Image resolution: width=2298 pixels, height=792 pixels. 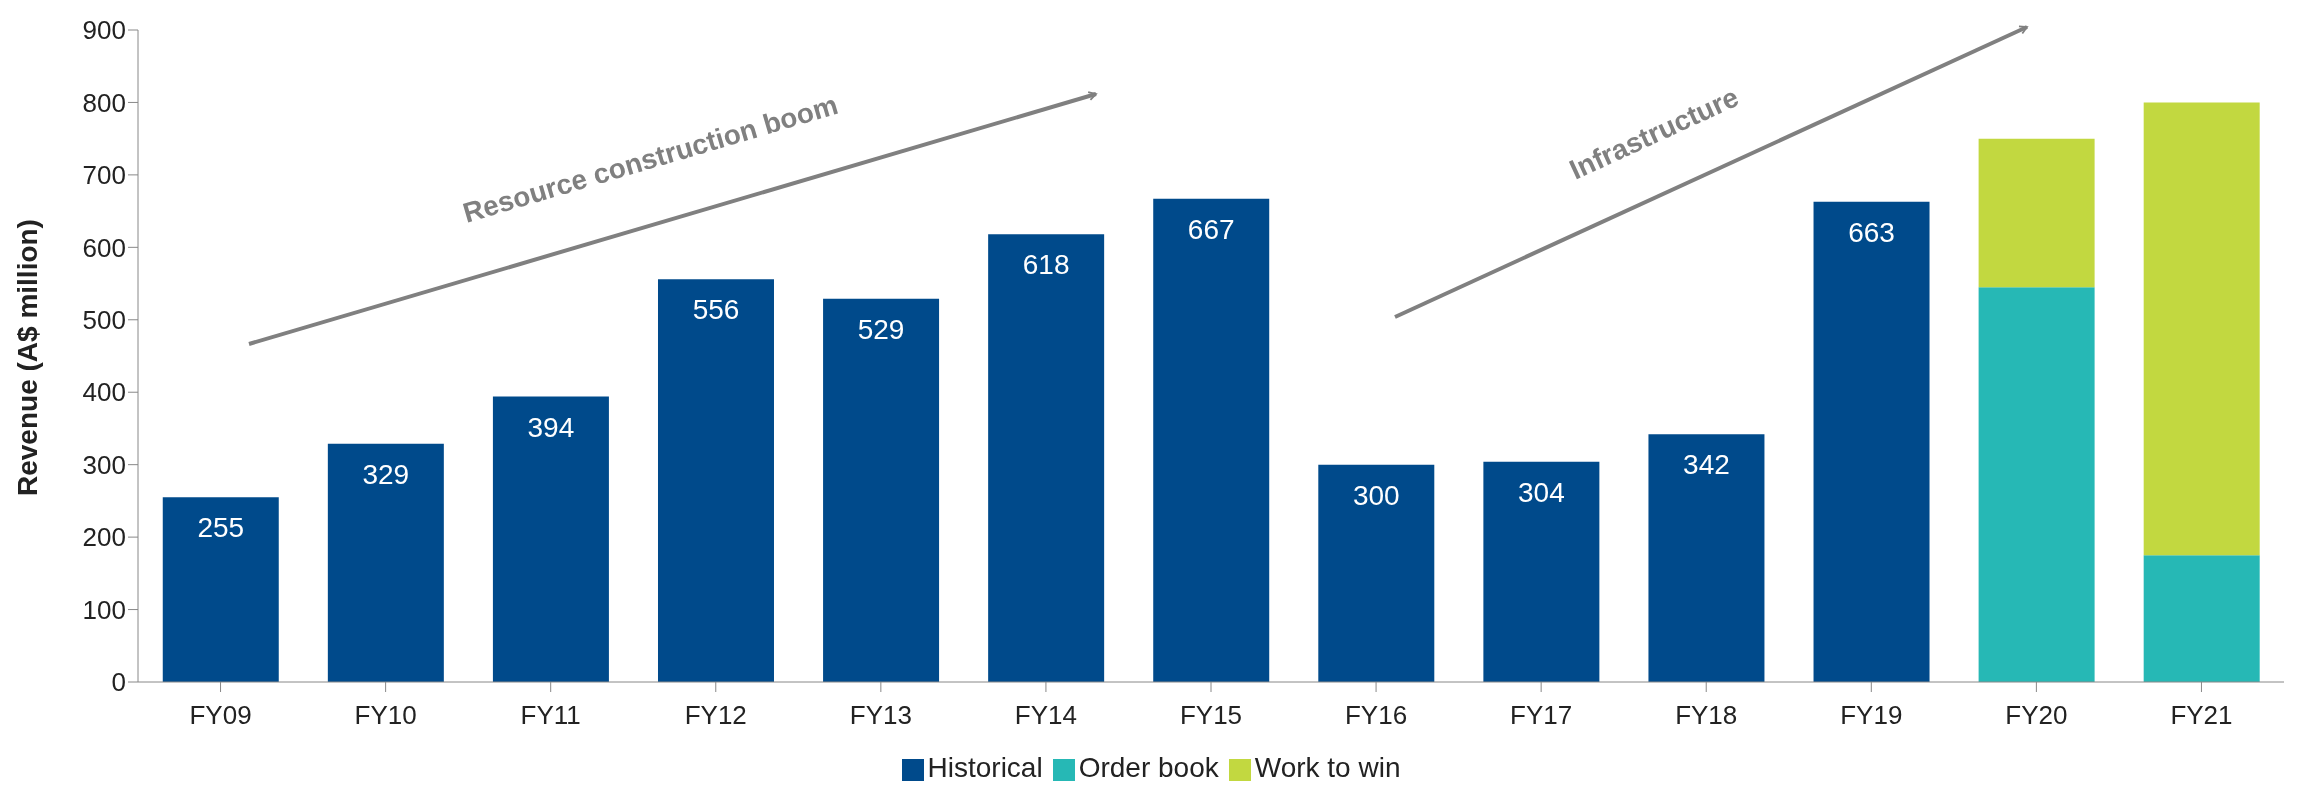 What do you see at coordinates (985, 767) in the screenshot?
I see `legend-label: Historical` at bounding box center [985, 767].